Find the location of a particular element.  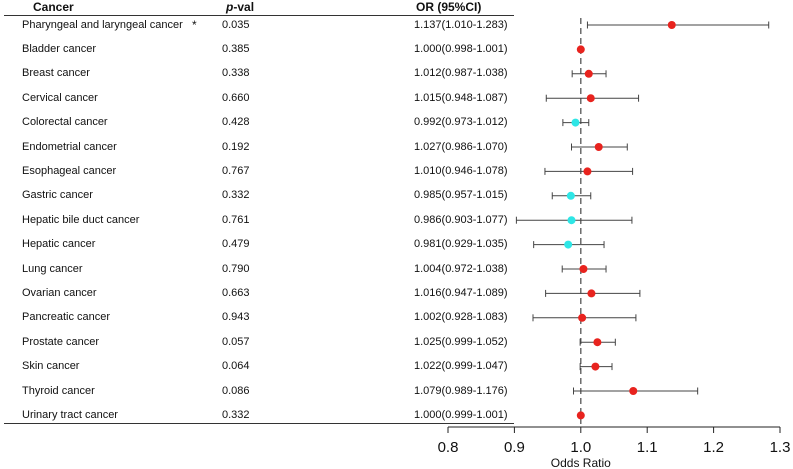

table-row: Breast cancer 0.338 1.012(0.987-1.038) is located at coordinates (257, 73).